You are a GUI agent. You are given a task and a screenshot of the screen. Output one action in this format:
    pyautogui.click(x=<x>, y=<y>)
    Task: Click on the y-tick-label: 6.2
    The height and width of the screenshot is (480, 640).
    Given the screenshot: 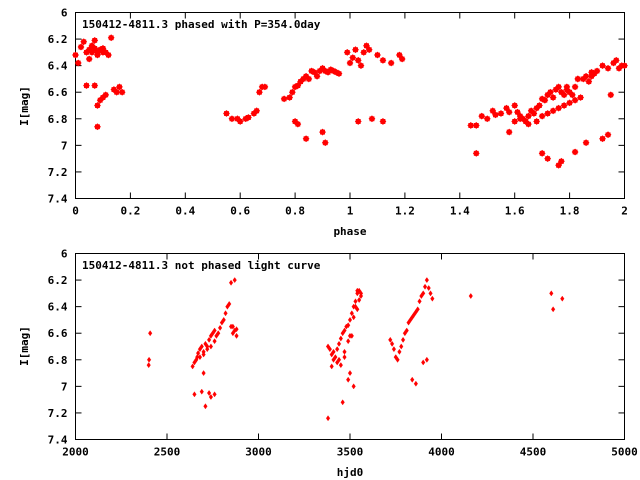 What is the action you would take?
    pyautogui.click(x=58, y=39)
    